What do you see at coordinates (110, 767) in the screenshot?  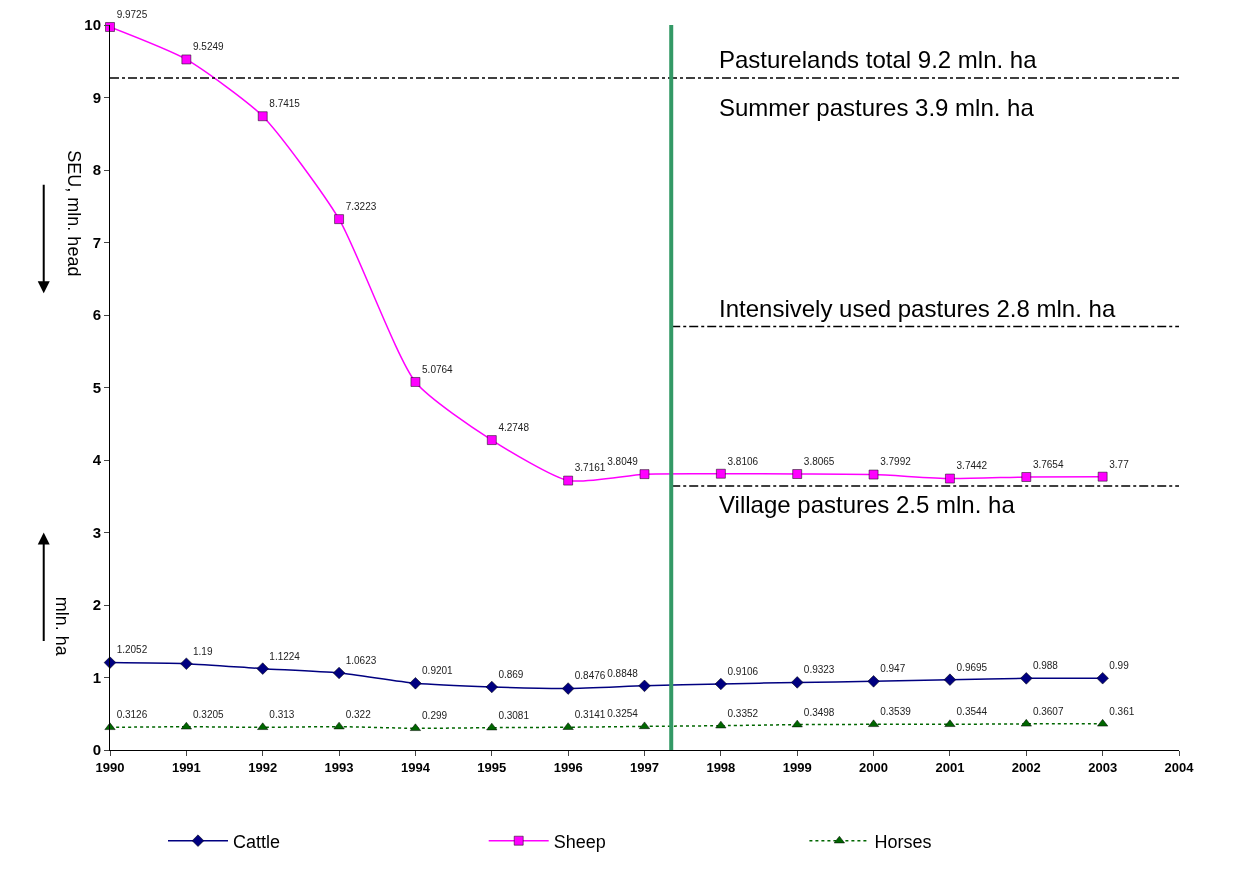 I see `x-tick-label: 1990` at bounding box center [110, 767].